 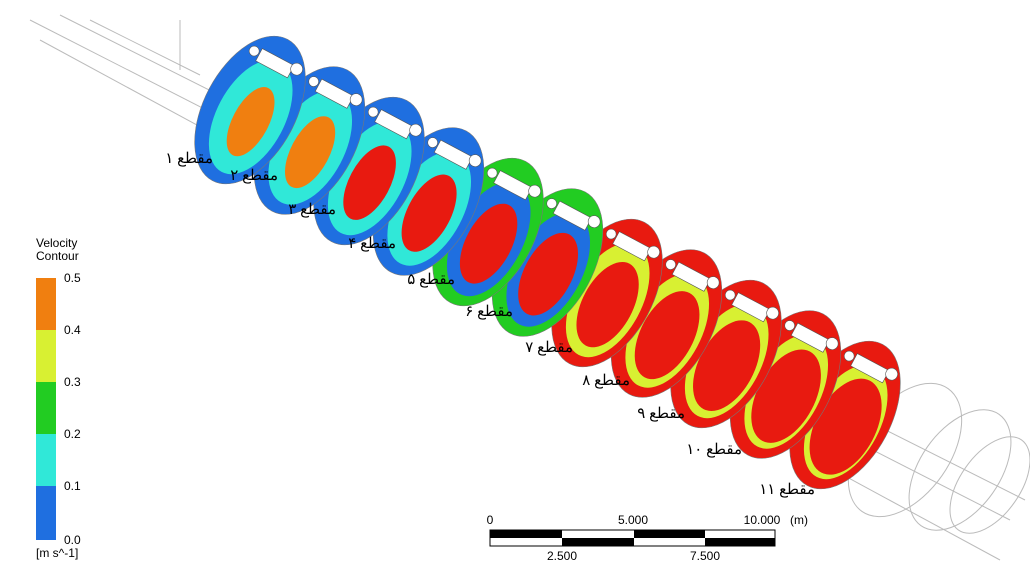 What do you see at coordinates (72, 540) in the screenshot?
I see `legend-tick-label: 0.0` at bounding box center [72, 540].